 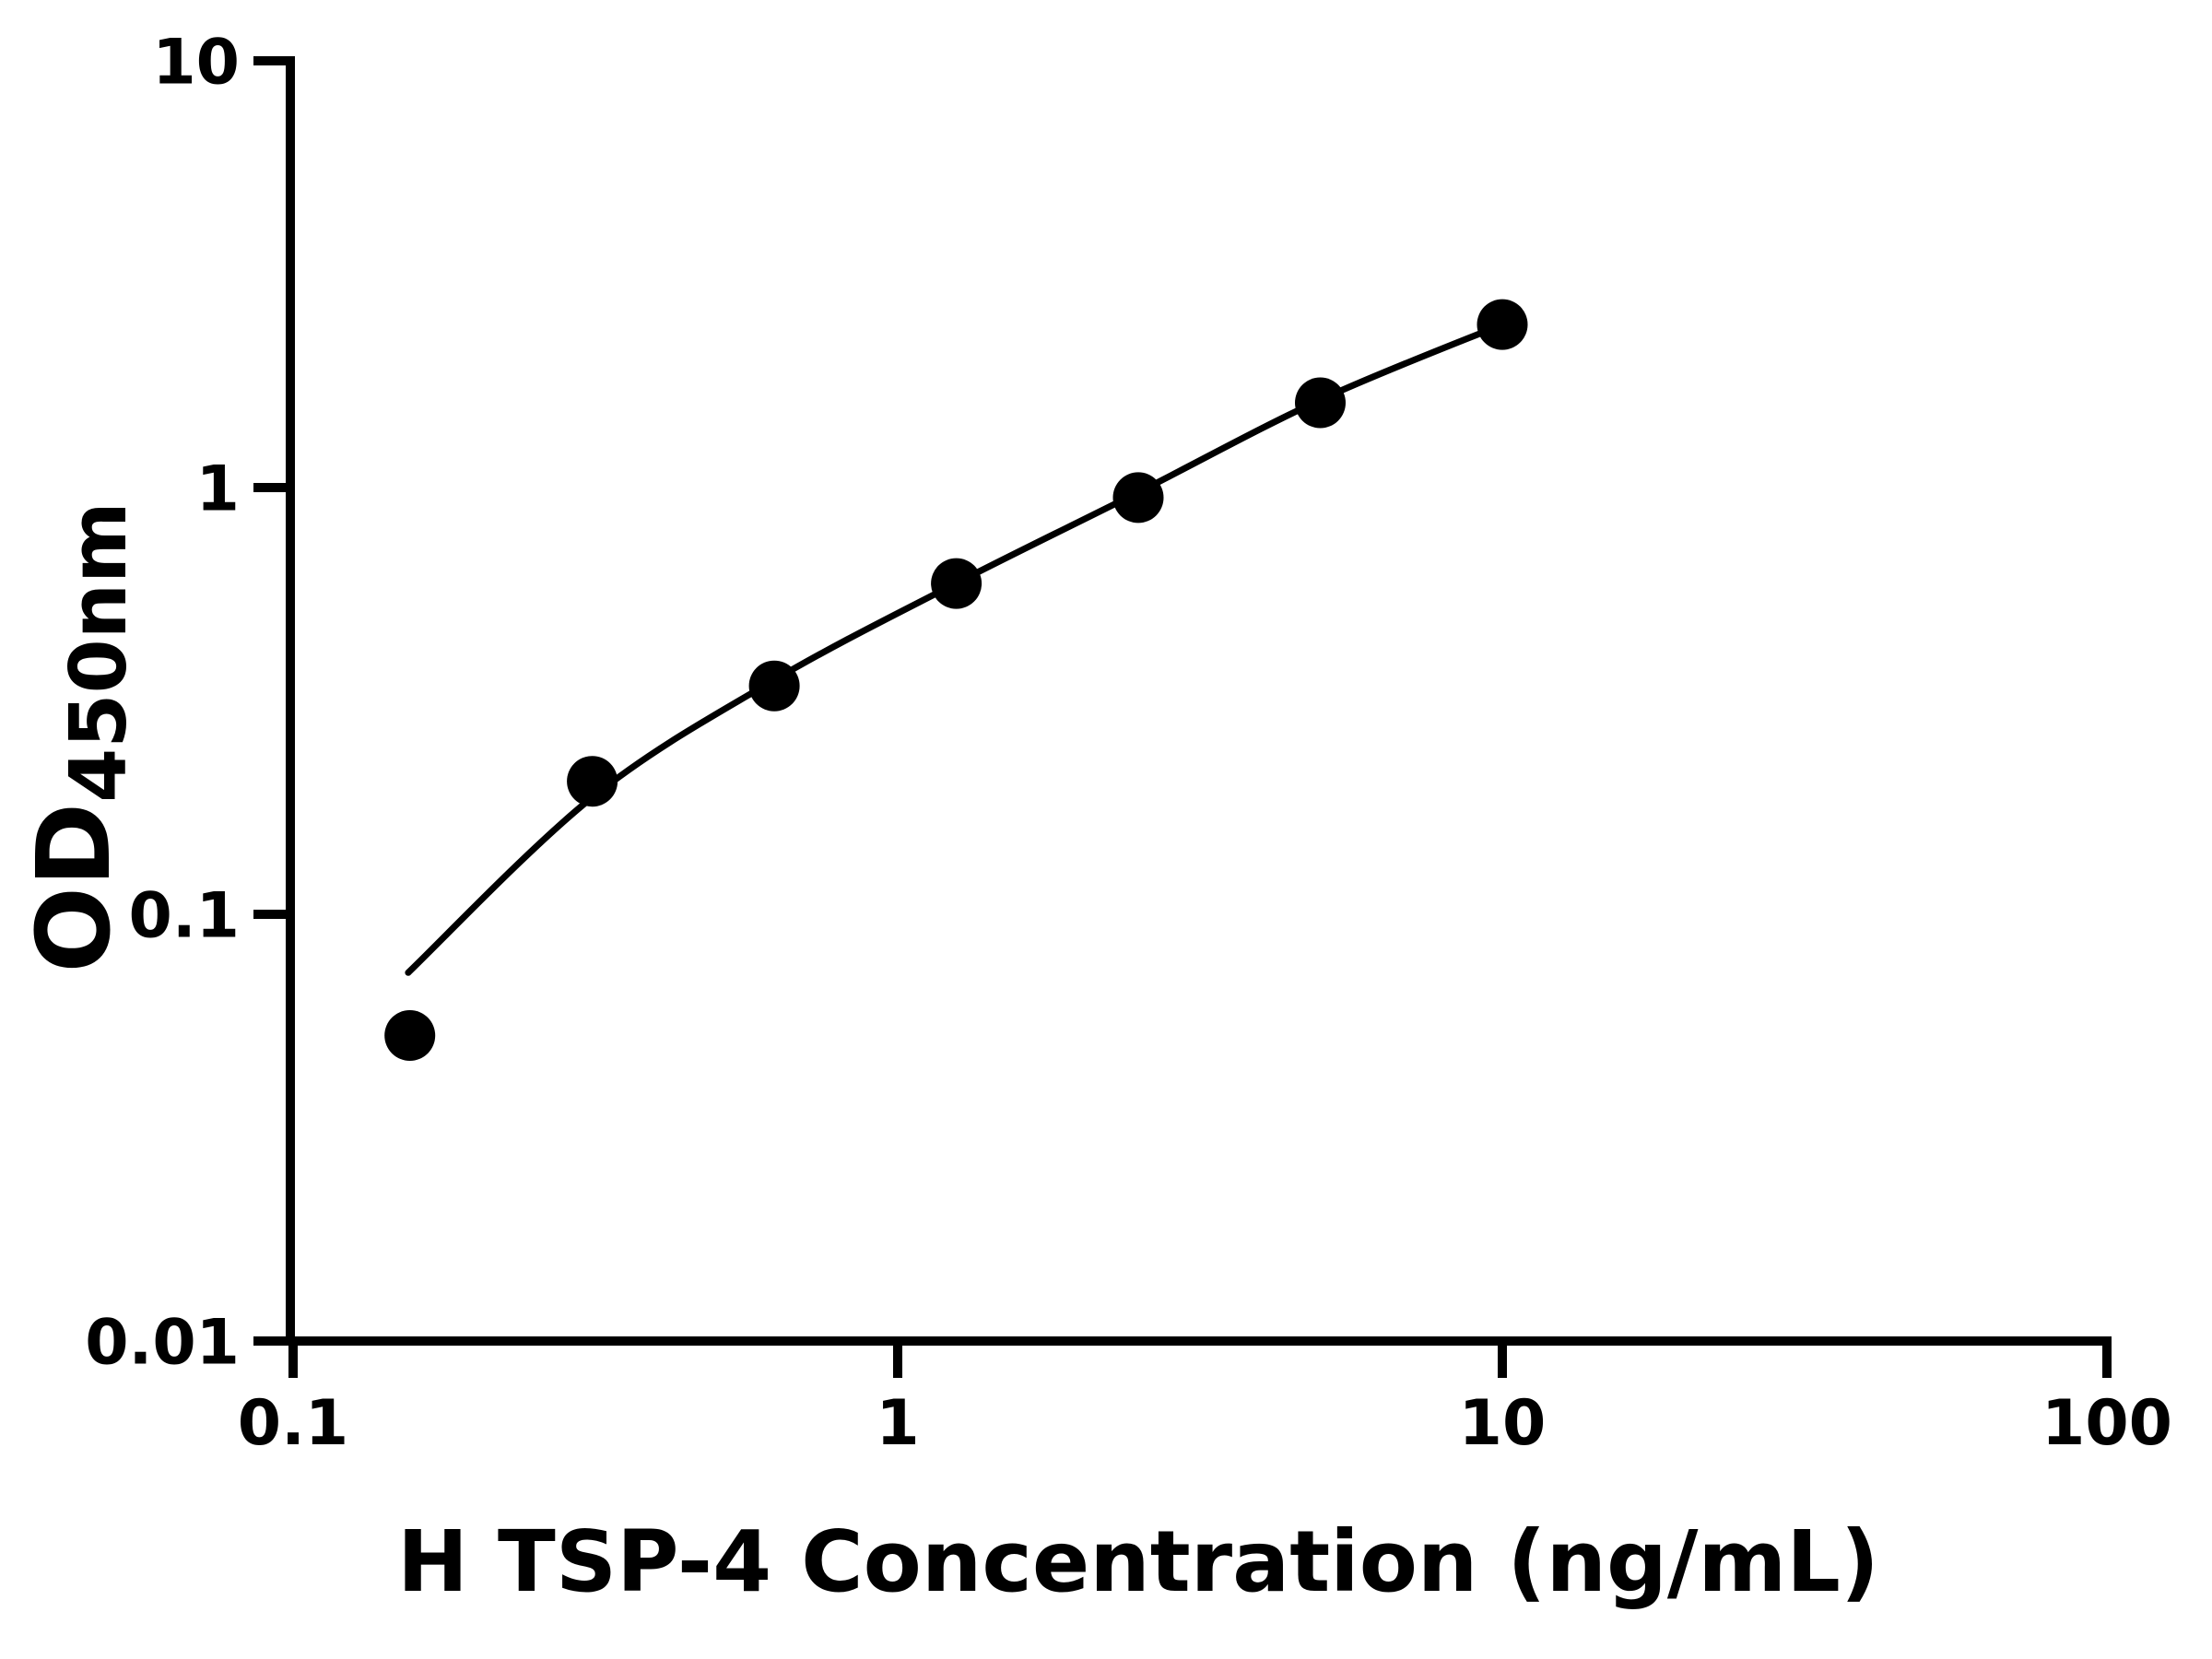 What do you see at coordinates (1503, 1423) in the screenshot?
I see `x-tick-label: 10` at bounding box center [1503, 1423].